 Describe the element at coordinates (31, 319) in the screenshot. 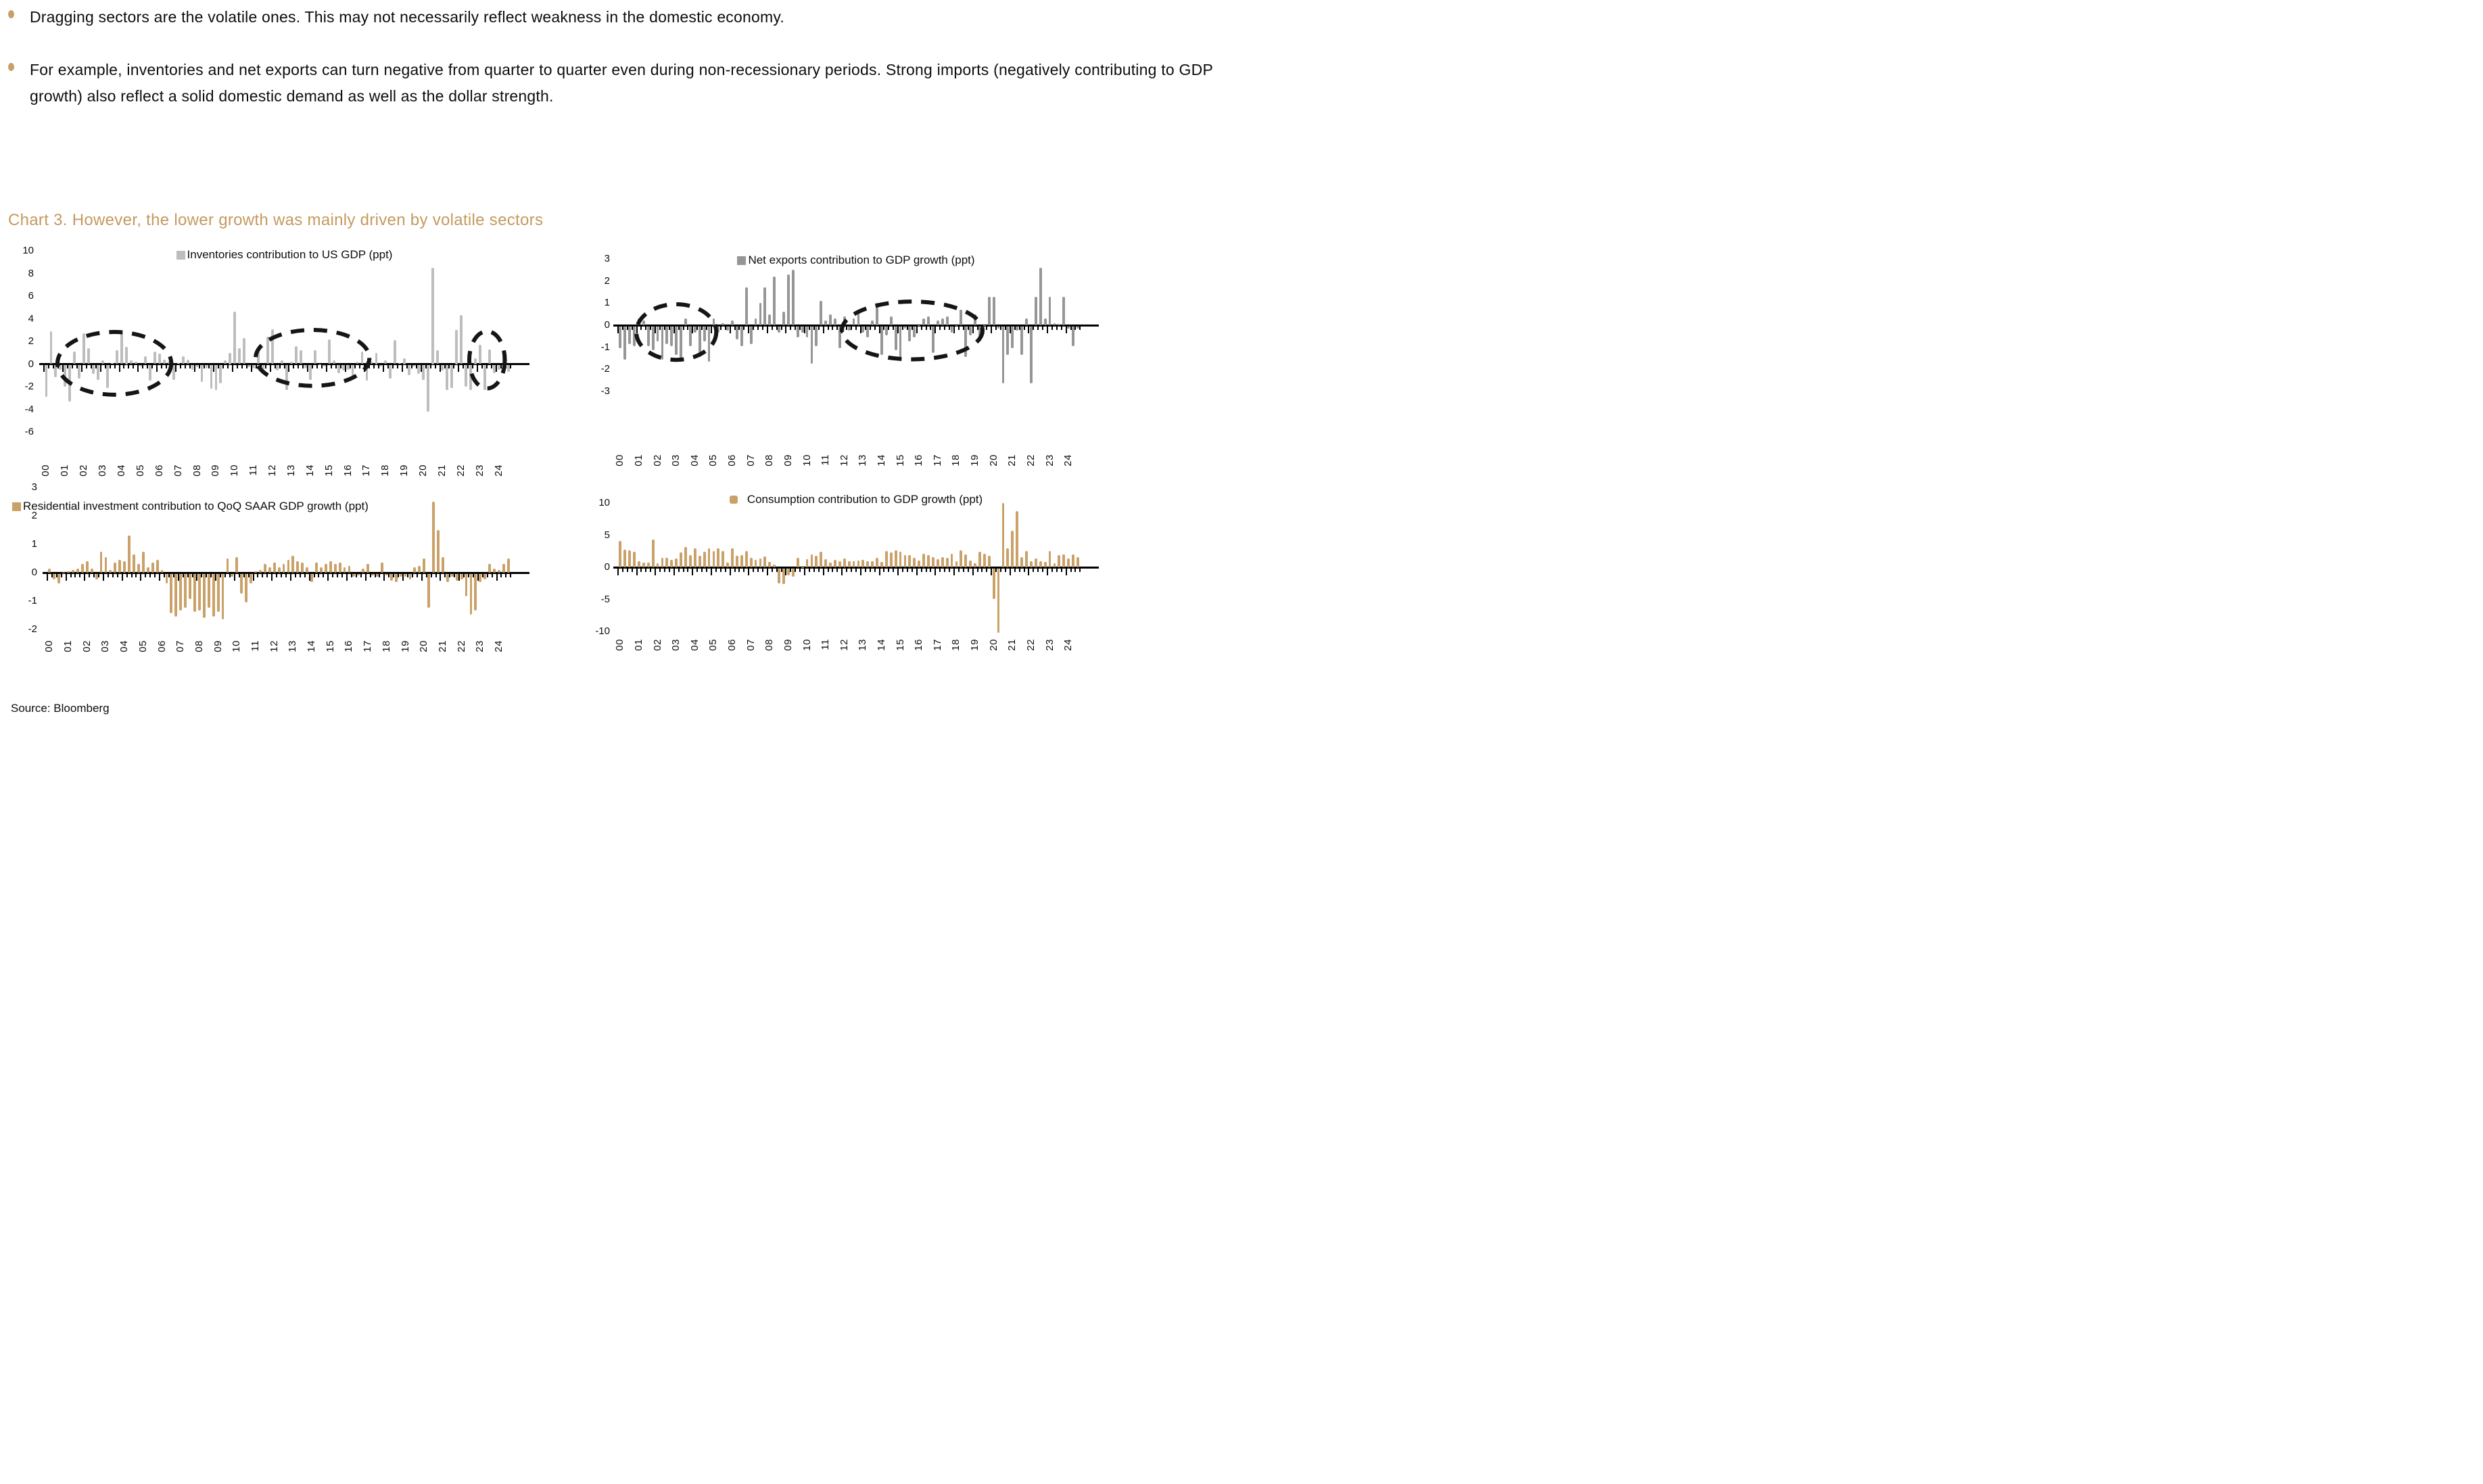

I see `y-tick-label: 4` at that location.